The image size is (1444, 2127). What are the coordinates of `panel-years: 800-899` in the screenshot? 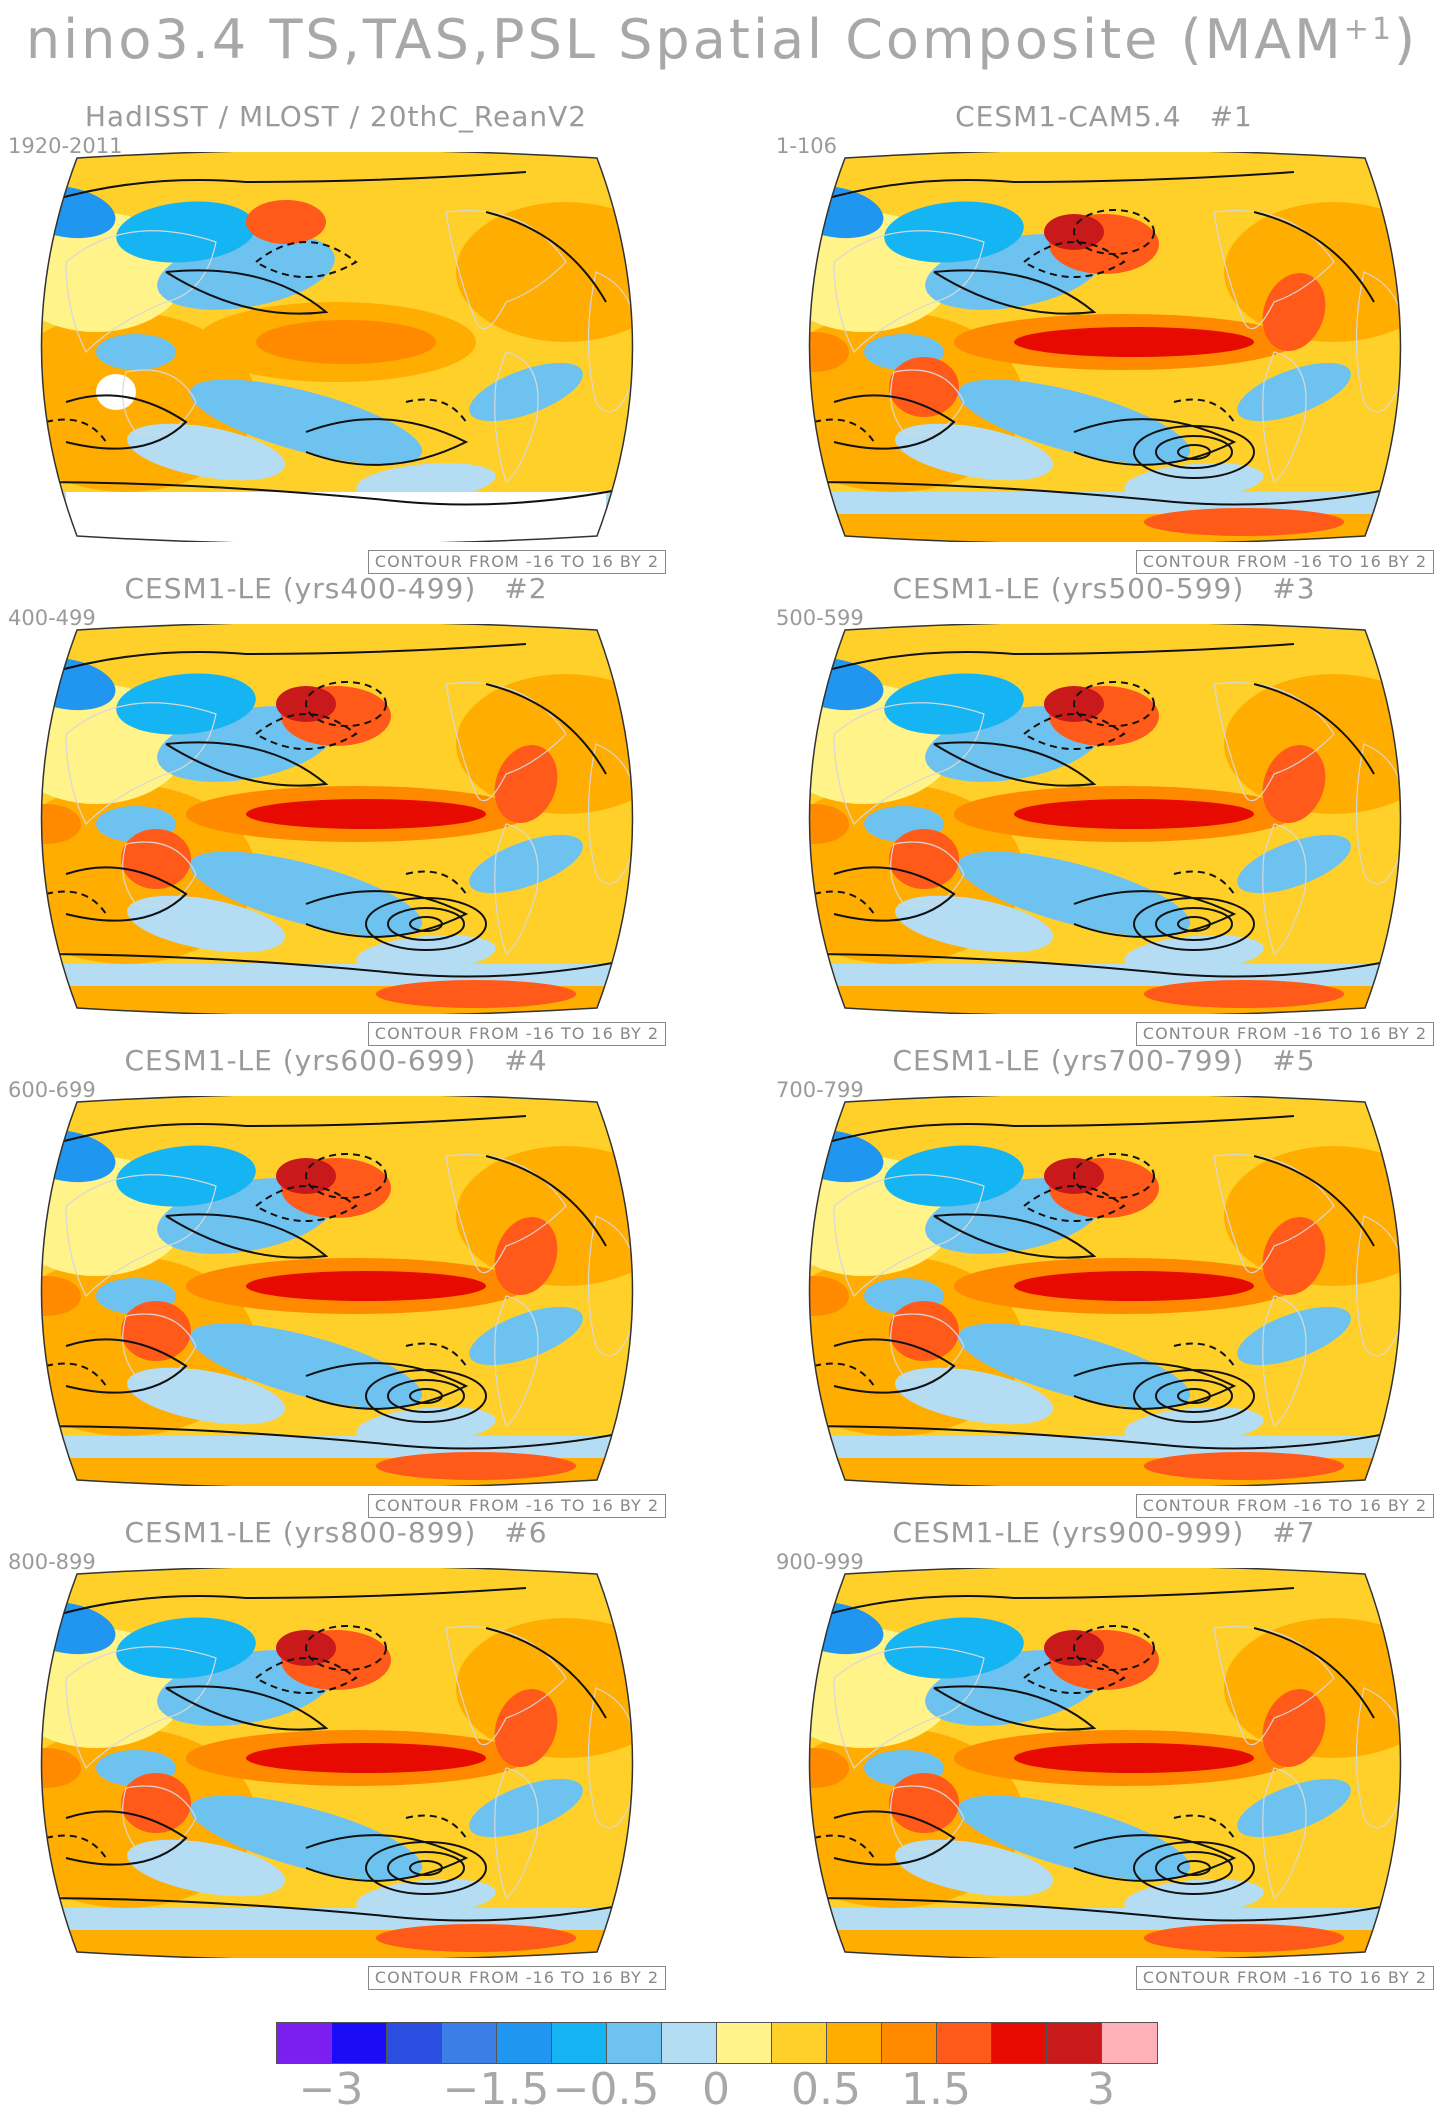 It's located at (52, 1562).